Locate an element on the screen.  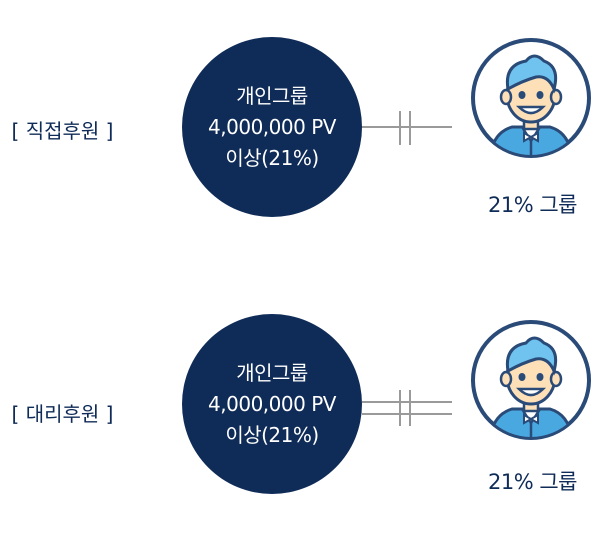
double-line-connector is located at coordinates (407, 408).